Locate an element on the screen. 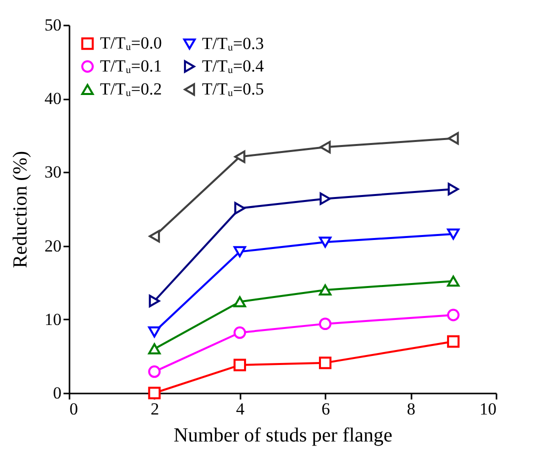  legend-label: T/Tᵤ=0.4 is located at coordinates (233, 66).